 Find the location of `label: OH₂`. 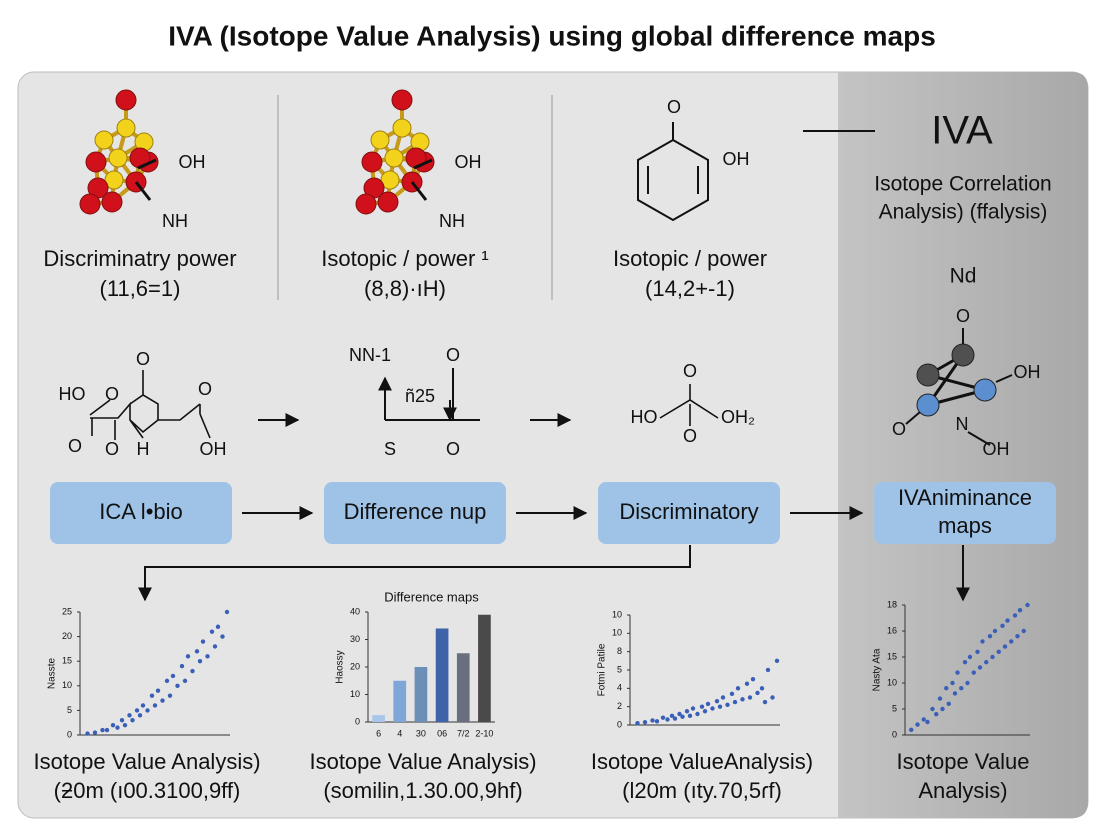

label: OH₂ is located at coordinates (738, 417).